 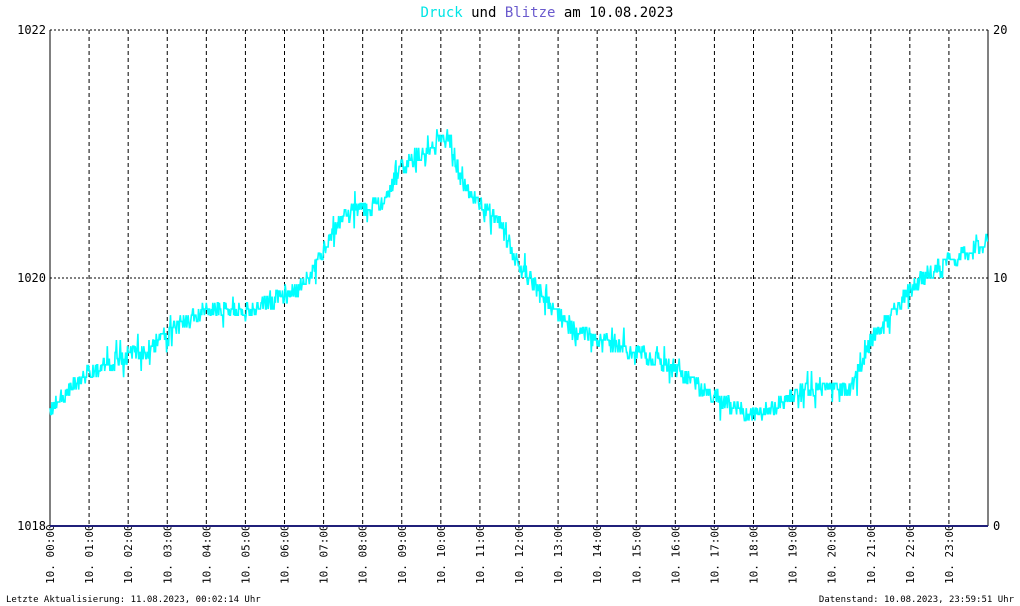 I want to click on x-tick-label: 10. 18:00, so click(x=754, y=554).